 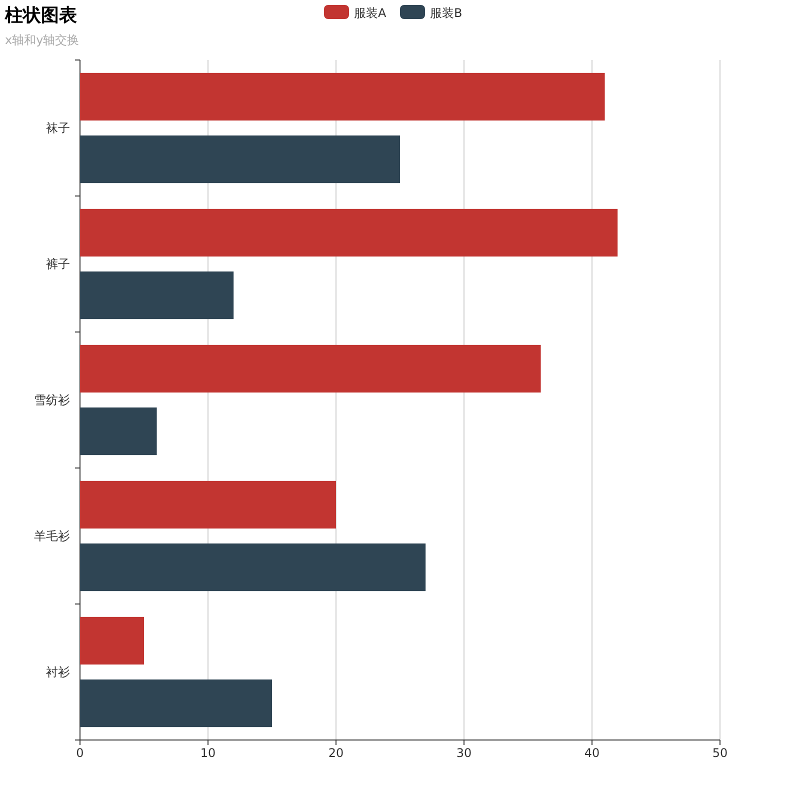 What do you see at coordinates (58, 672) in the screenshot?
I see `y-tick-label: 衬衫` at bounding box center [58, 672].